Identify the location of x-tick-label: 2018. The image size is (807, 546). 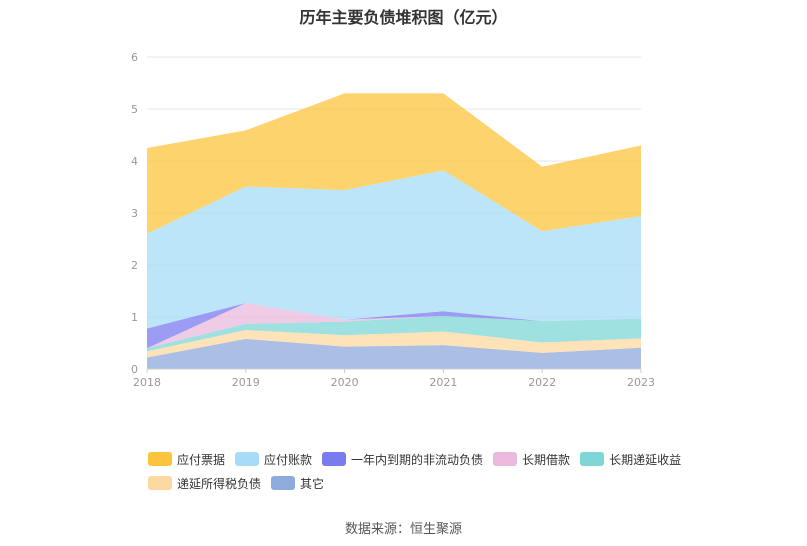
(147, 382).